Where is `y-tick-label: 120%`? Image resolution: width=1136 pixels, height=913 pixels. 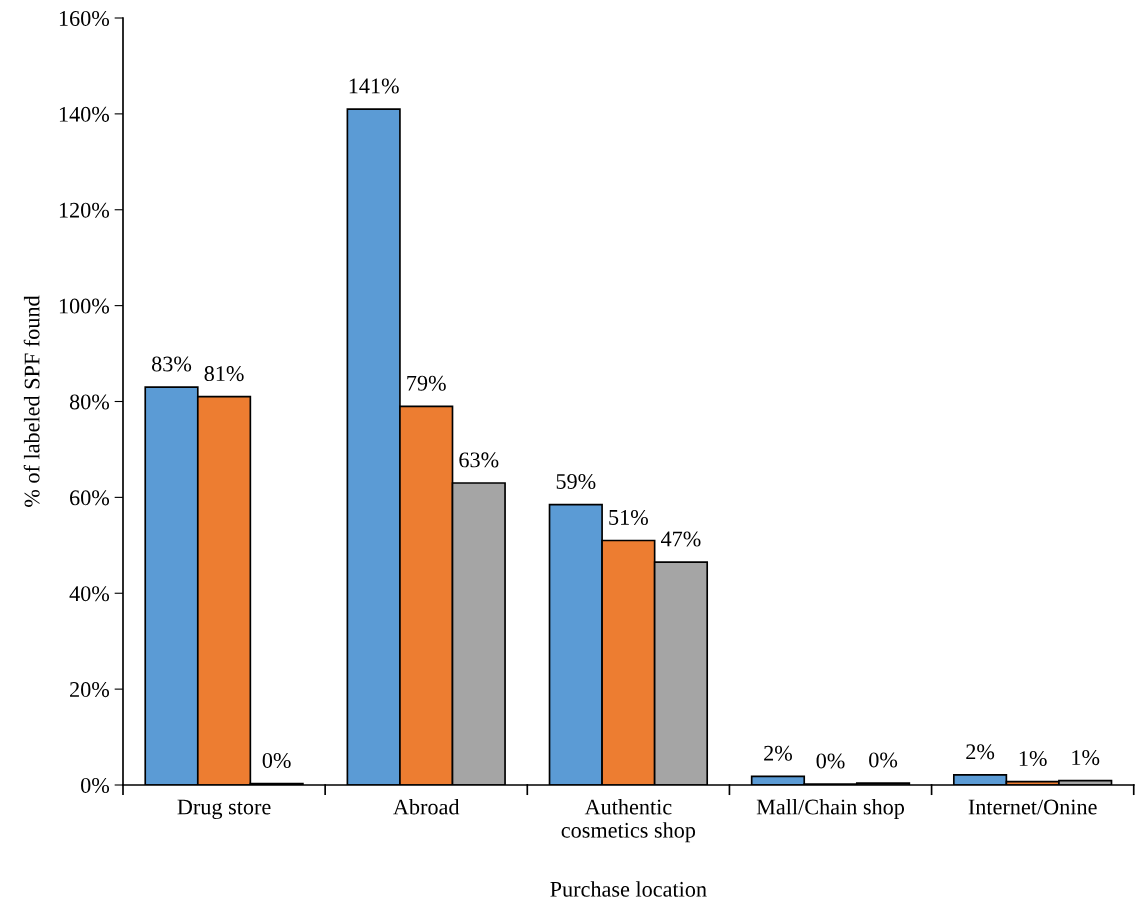
y-tick-label: 120% is located at coordinates (84, 210).